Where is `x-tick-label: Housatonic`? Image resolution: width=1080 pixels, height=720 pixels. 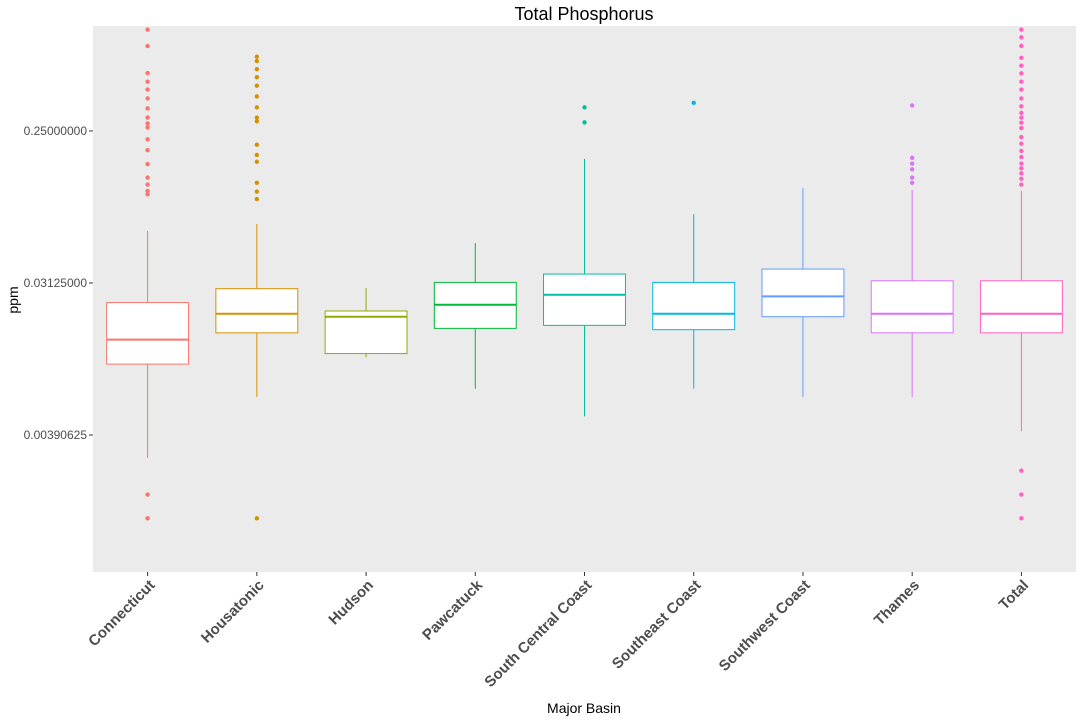 x-tick-label: Housatonic is located at coordinates (233, 612).